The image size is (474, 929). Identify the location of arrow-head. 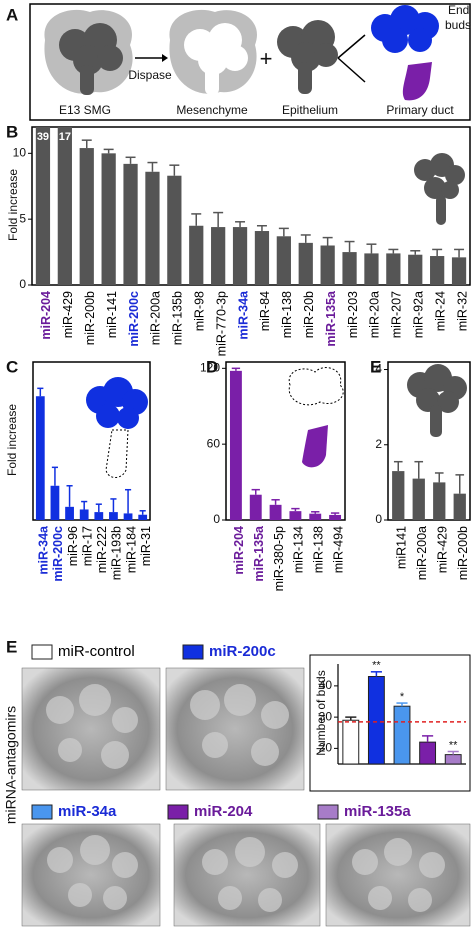
(165, 58).